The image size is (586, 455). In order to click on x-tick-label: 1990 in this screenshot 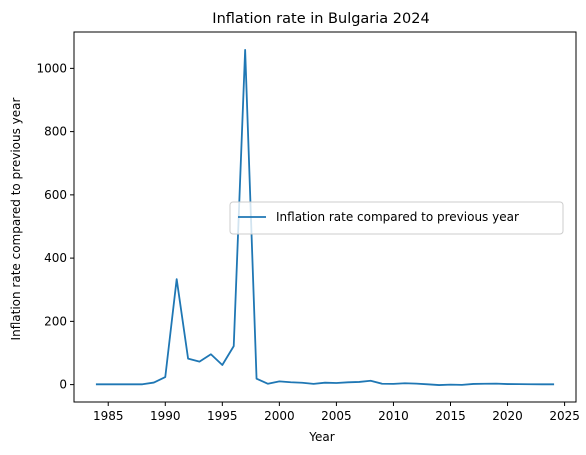, I will do `click(165, 416)`.